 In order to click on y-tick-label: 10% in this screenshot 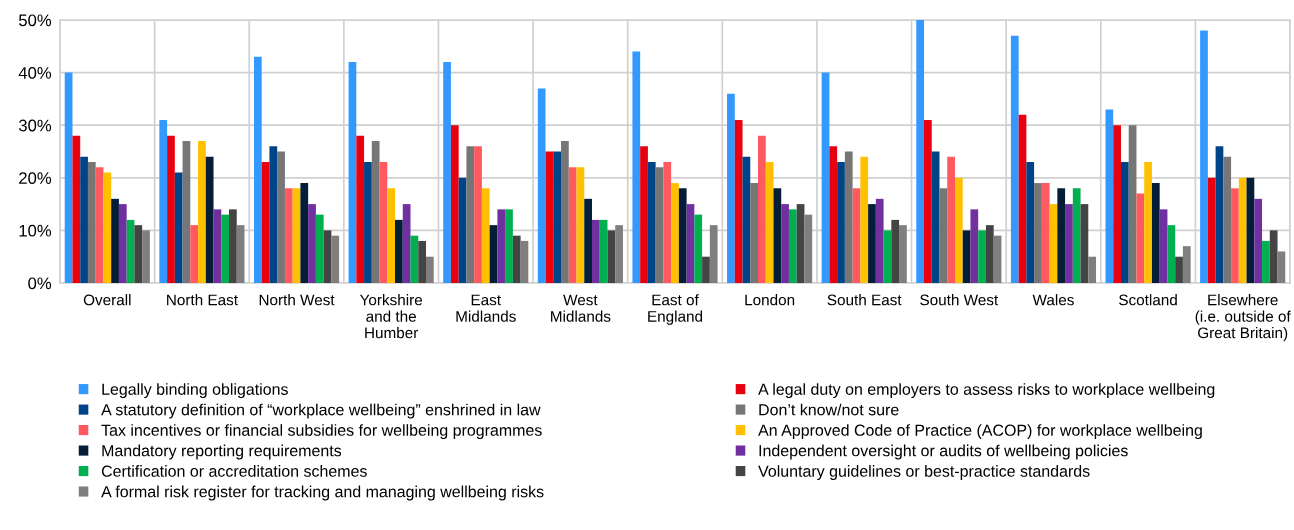, I will do `click(35, 230)`.